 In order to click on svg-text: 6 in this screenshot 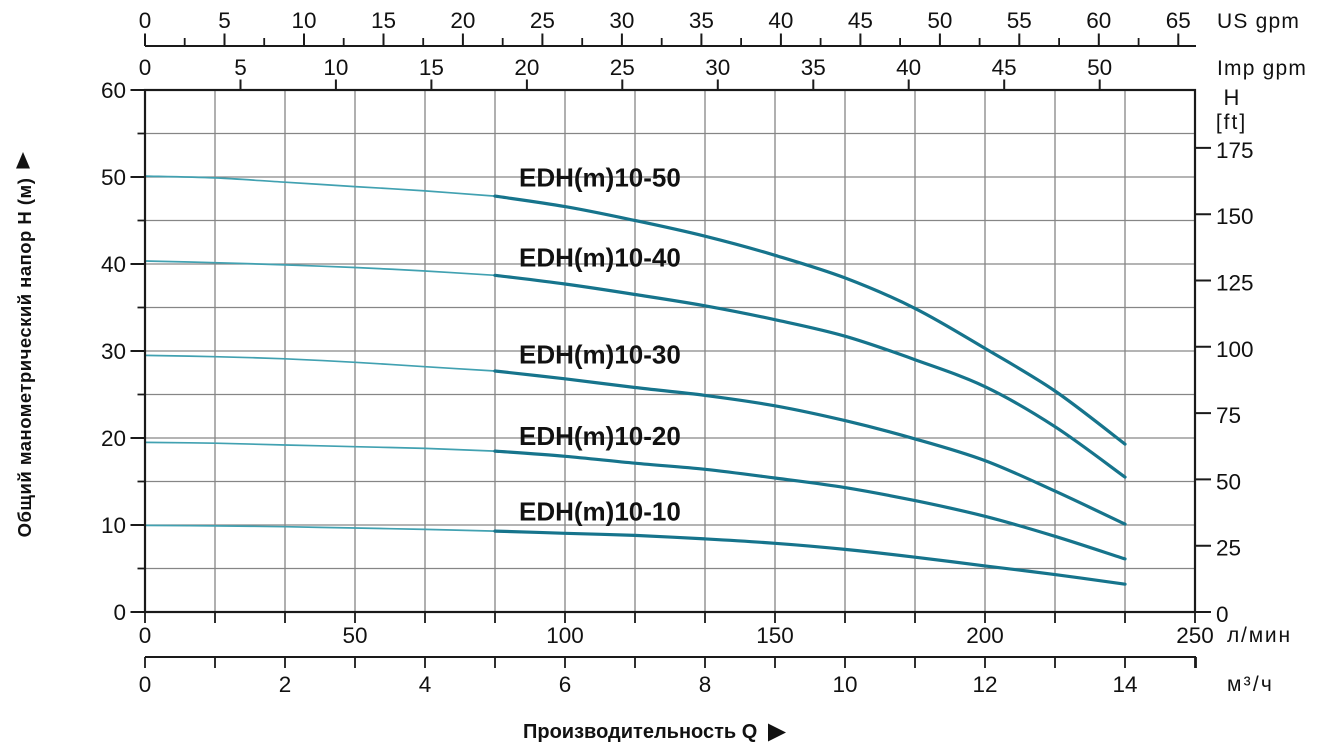, I will do `click(565, 684)`.